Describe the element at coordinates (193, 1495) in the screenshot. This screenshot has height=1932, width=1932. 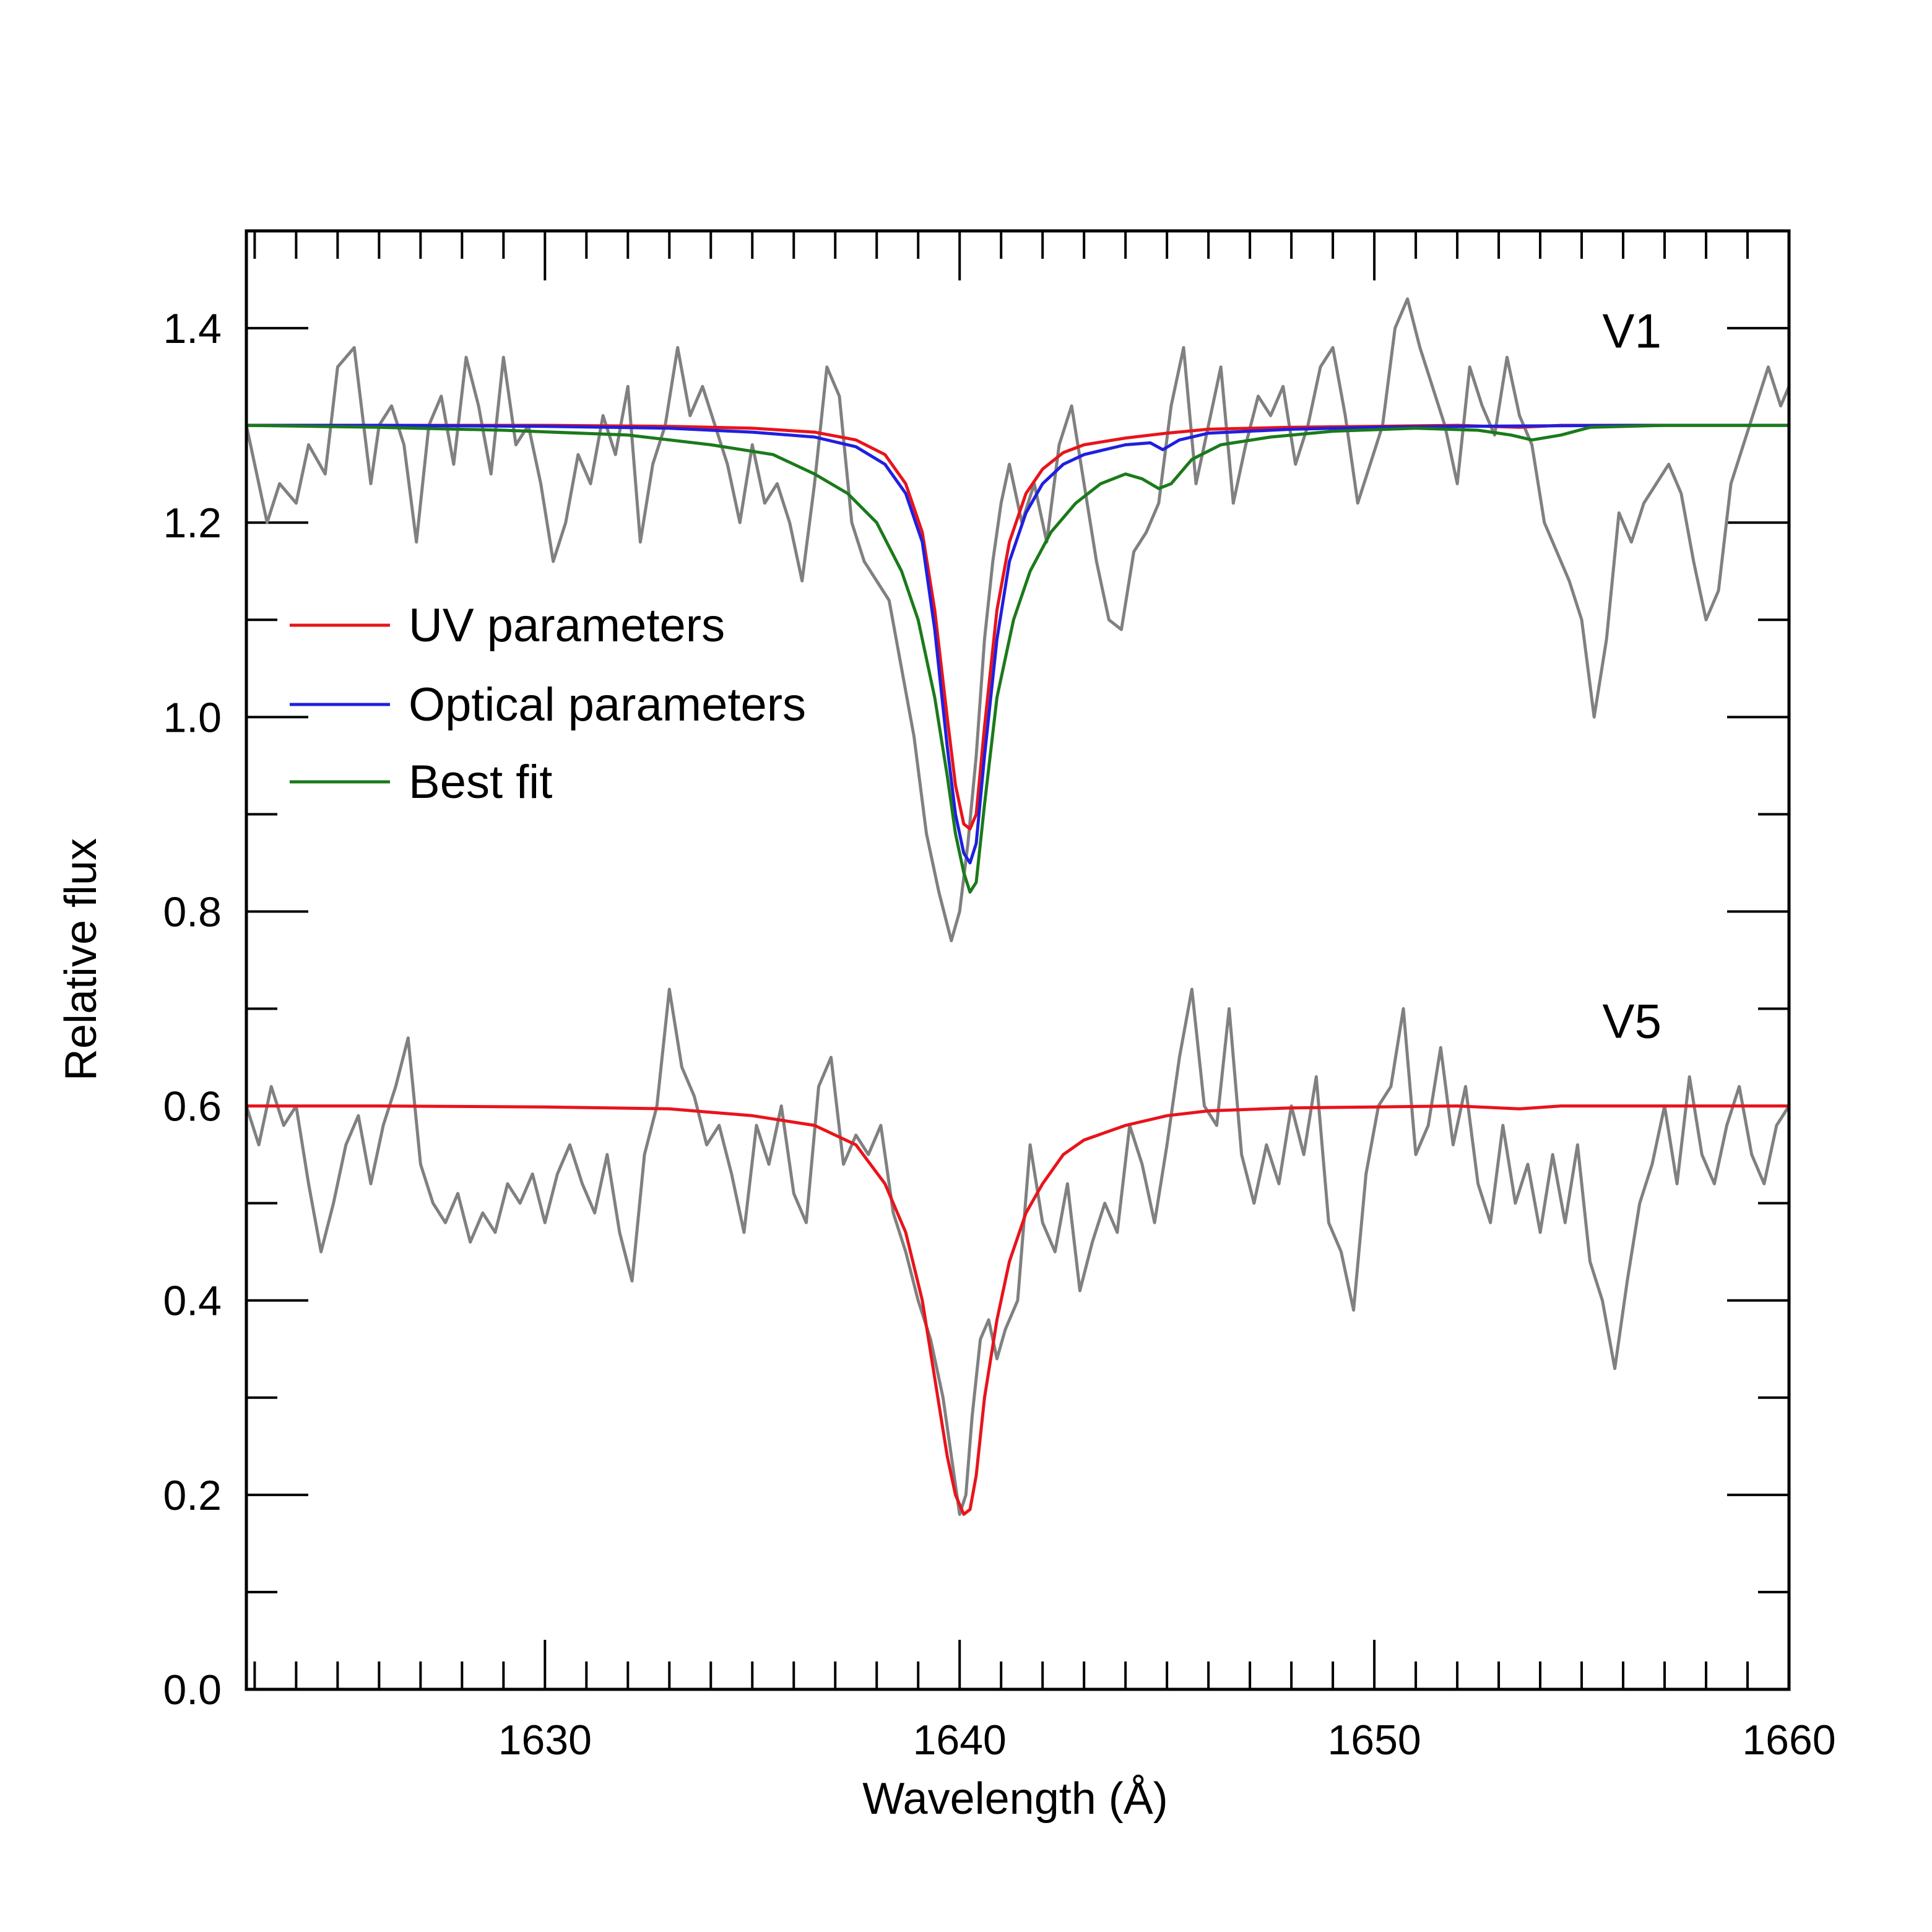
I see `y-tick-label: 0.2` at that location.